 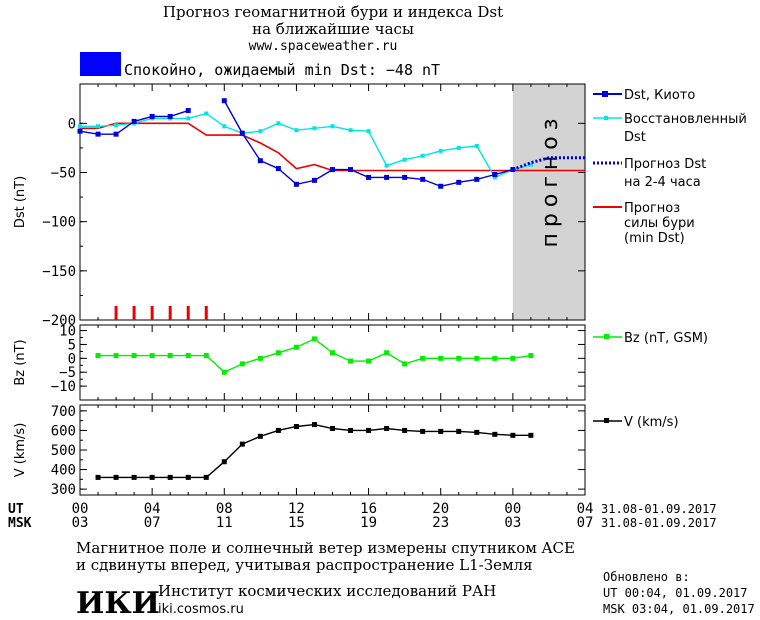 I want to click on legend-marker-v, so click(x=606, y=420).